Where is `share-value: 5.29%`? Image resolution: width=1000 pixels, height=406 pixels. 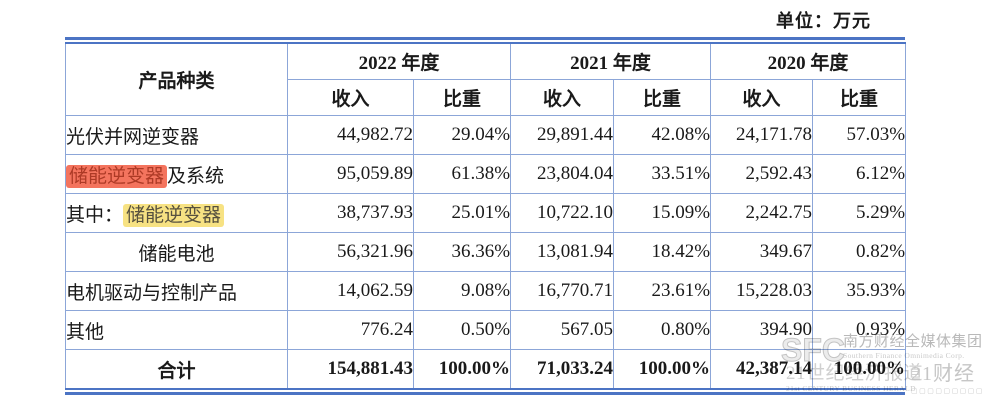
share-value: 5.29% is located at coordinates (859, 213).